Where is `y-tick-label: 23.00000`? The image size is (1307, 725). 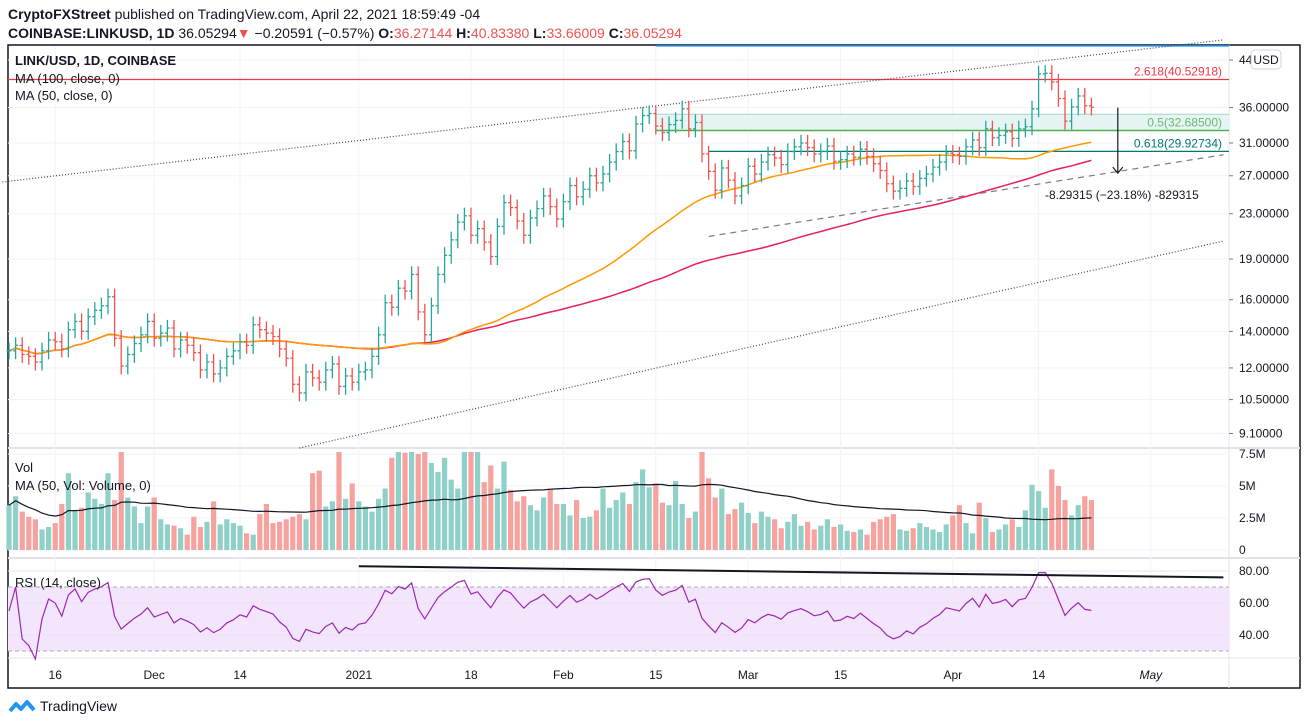
y-tick-label: 23.00000 is located at coordinates (1264, 214).